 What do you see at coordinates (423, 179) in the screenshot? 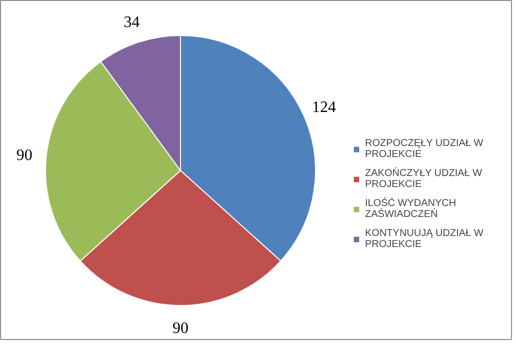
I see `legend-label: ZAKOŃCZYŁY UDZIAŁ W PROJEKCIE` at bounding box center [423, 179].